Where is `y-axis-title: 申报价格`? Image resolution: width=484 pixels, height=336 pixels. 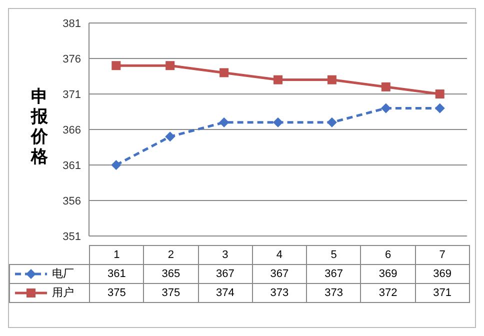 y-axis-title: 申报价格 is located at coordinates (39, 127).